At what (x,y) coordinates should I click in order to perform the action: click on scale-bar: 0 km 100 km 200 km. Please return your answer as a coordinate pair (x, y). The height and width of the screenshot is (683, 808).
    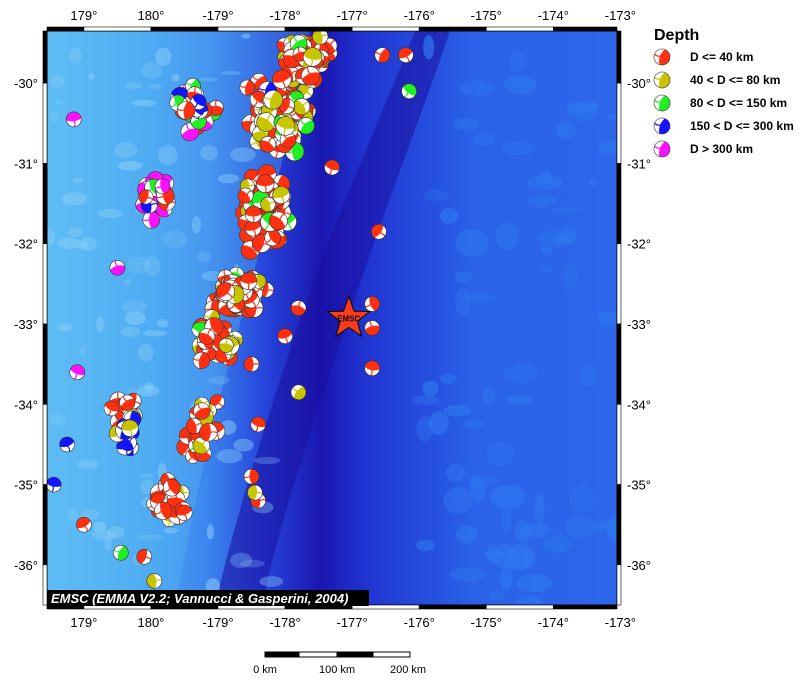
    Looking at the image, I should click on (339, 663).